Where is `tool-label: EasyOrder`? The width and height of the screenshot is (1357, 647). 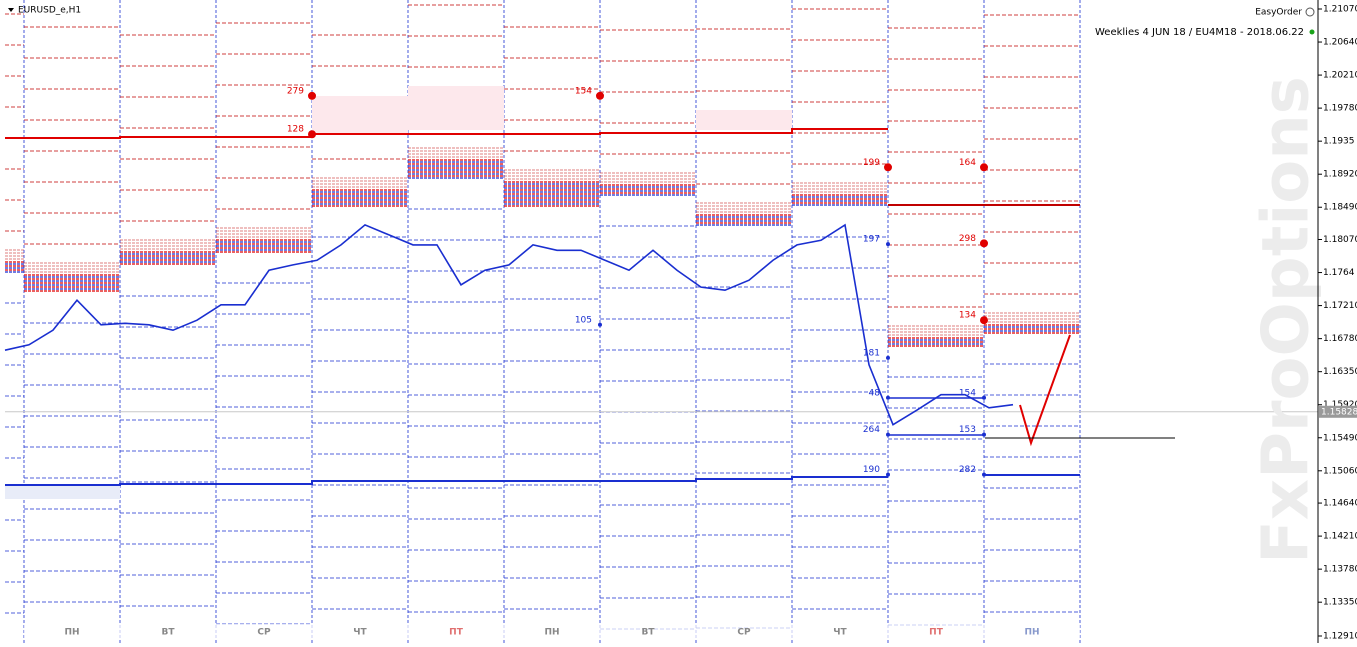 tool-label: EasyOrder is located at coordinates (1278, 13).